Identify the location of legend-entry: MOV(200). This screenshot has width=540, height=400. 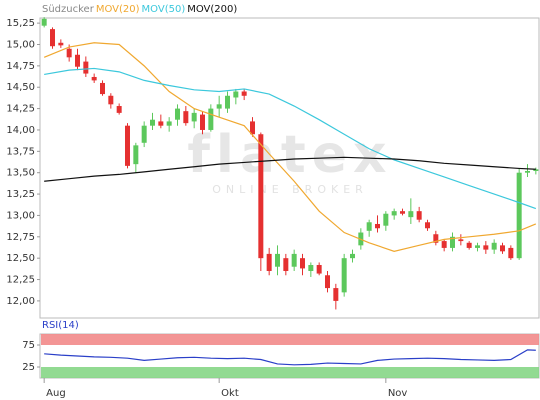
(212, 9).